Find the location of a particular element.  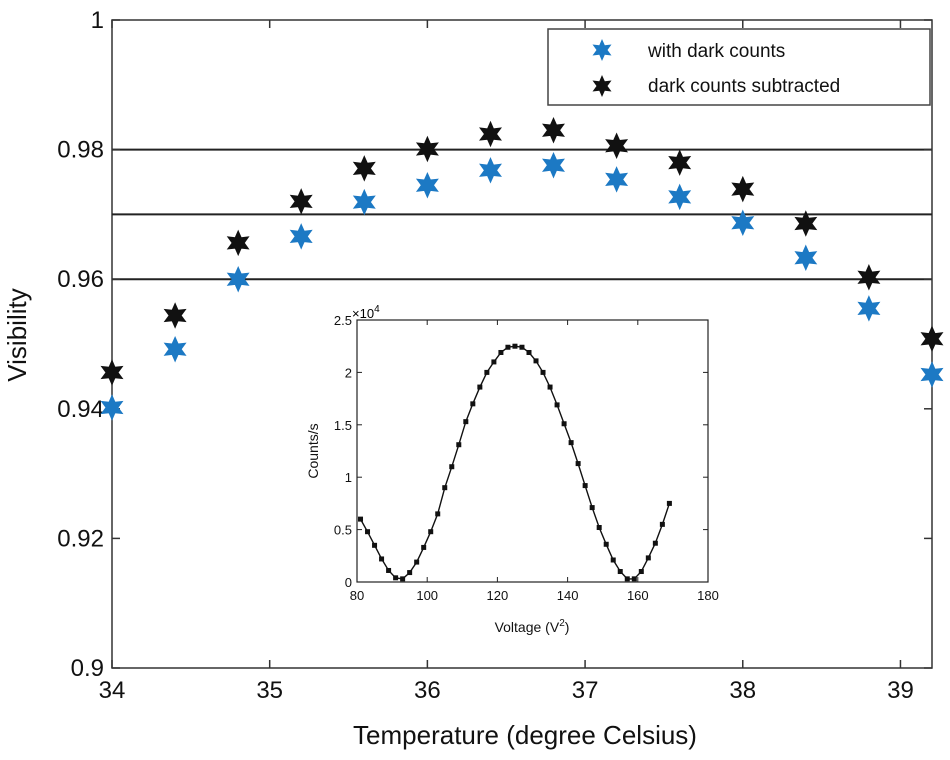

x-tick-label: 36 is located at coordinates (427, 690).